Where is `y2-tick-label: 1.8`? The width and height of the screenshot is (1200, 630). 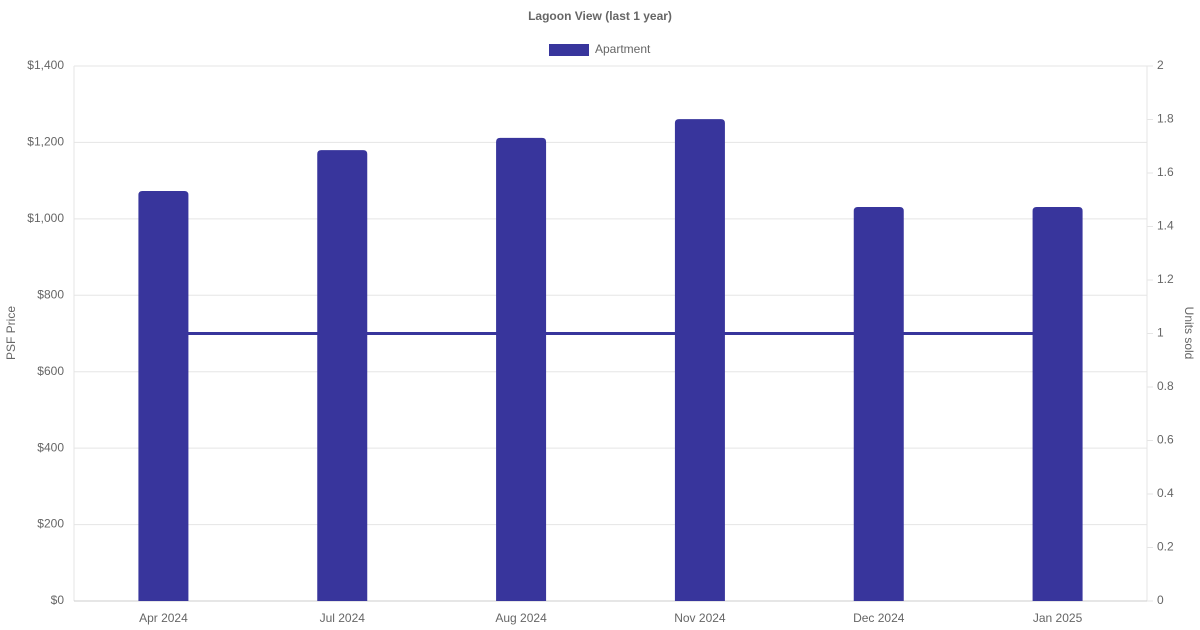
y2-tick-label: 1.8 is located at coordinates (1165, 119).